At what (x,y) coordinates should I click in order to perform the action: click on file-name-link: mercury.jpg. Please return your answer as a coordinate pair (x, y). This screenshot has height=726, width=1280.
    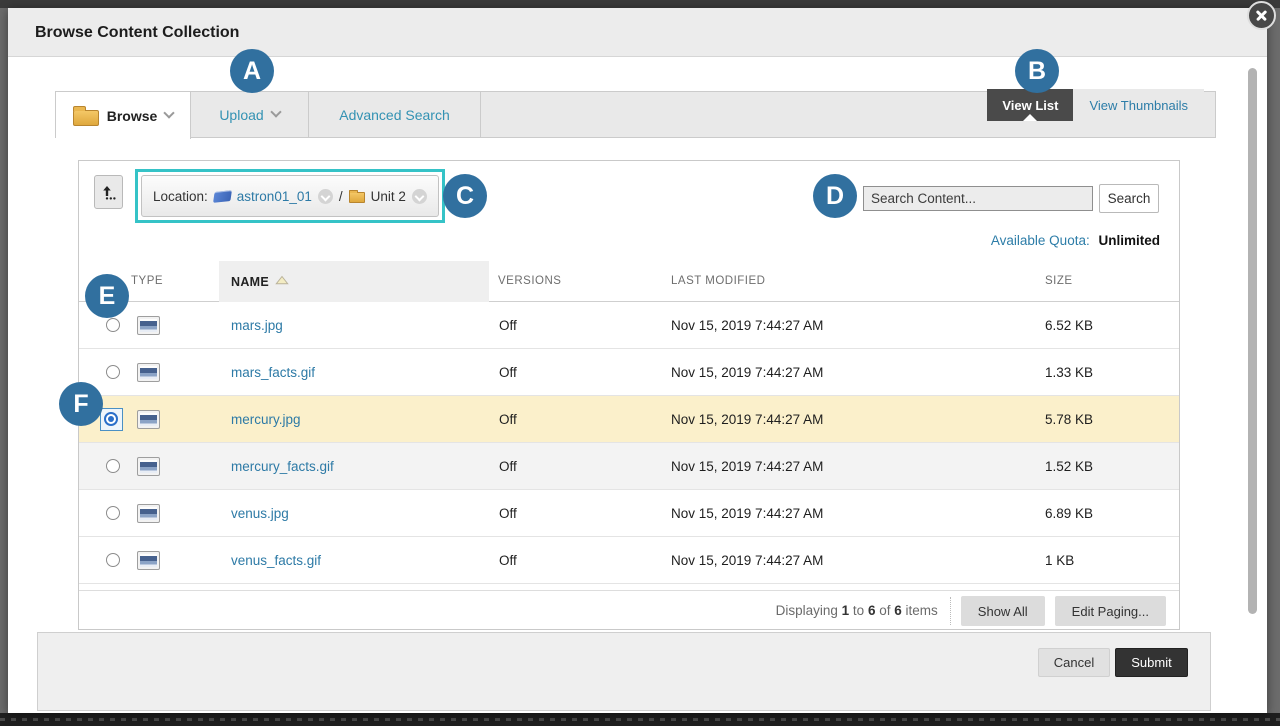
    Looking at the image, I should click on (266, 419).